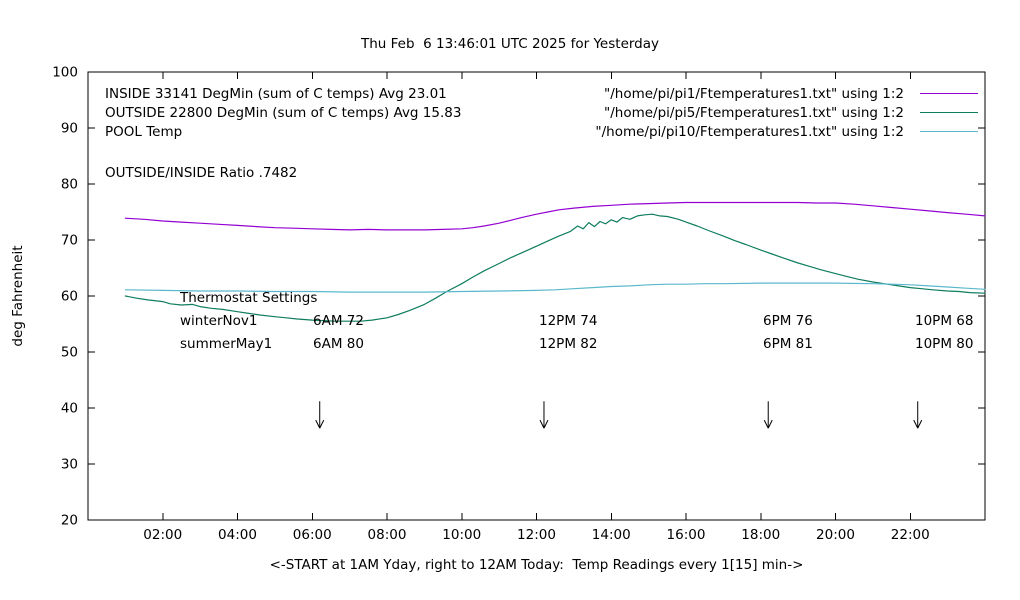 Image resolution: width=1020 pixels, height=600 pixels. Describe the element at coordinates (944, 344) in the screenshot. I see `thermostat-summer-10pm: 10PM 80` at that location.